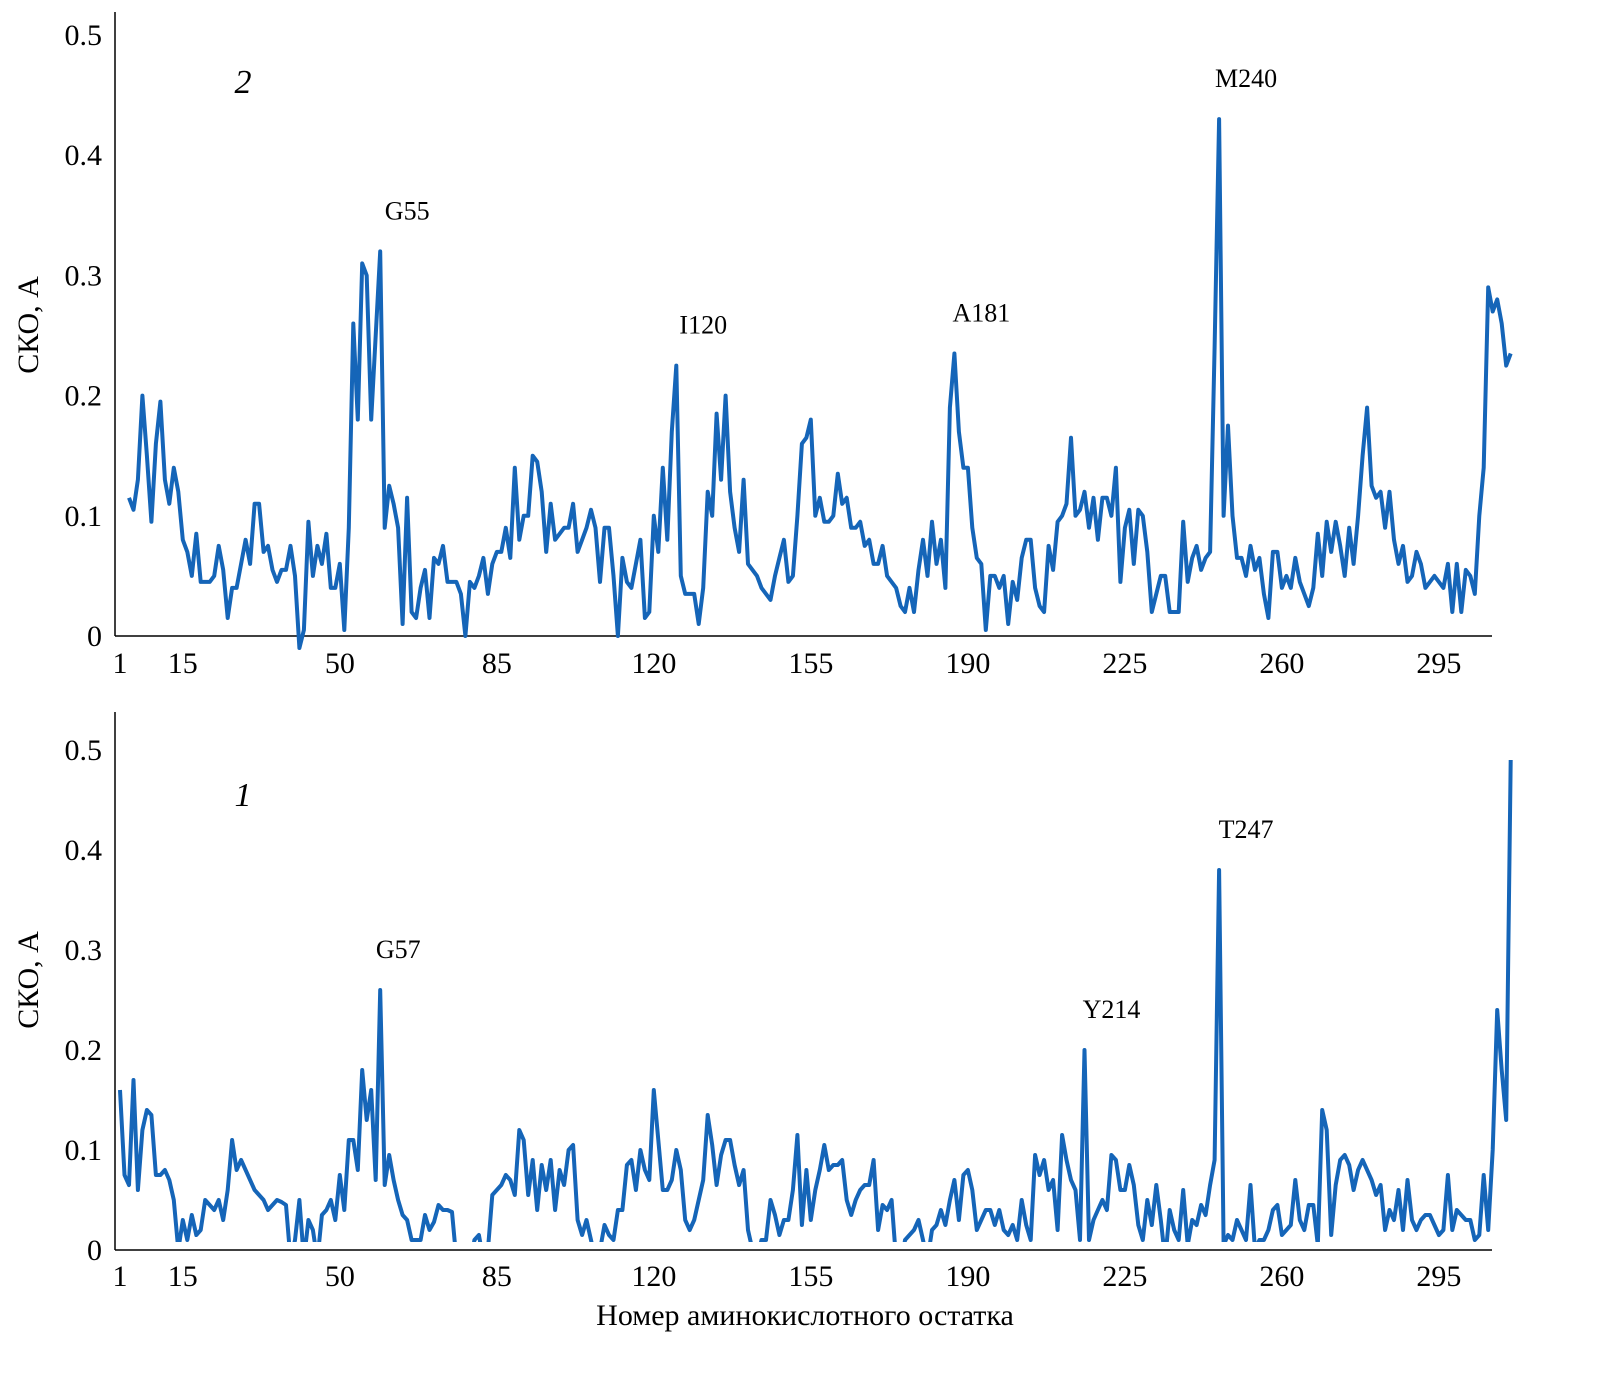 The height and width of the screenshot is (1392, 1622). I want to click on peak-annotation: I120, so click(703, 325).